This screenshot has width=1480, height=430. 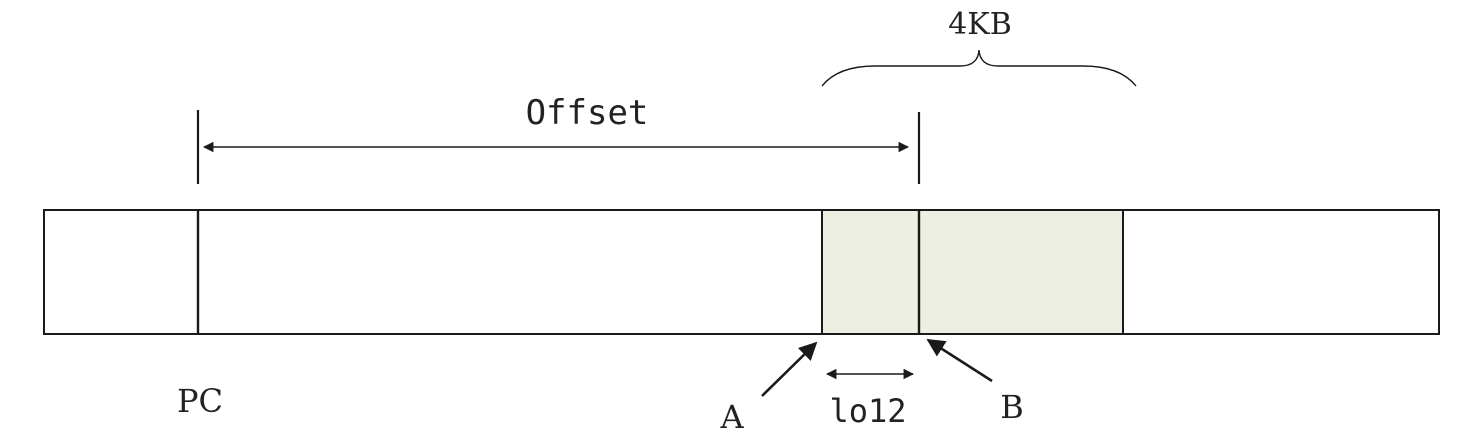 What do you see at coordinates (587, 113) in the screenshot?
I see `offset-label: Offset` at bounding box center [587, 113].